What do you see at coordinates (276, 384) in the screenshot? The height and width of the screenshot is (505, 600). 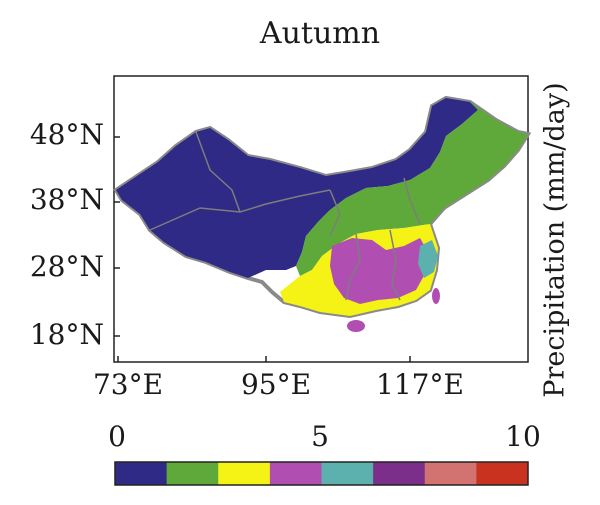 I see `lon-label-95e: 95°E` at bounding box center [276, 384].